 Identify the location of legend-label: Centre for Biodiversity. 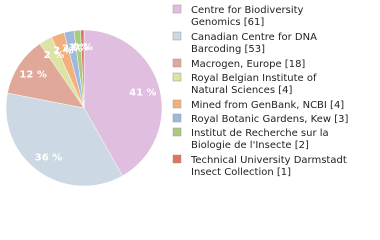
(247, 10).